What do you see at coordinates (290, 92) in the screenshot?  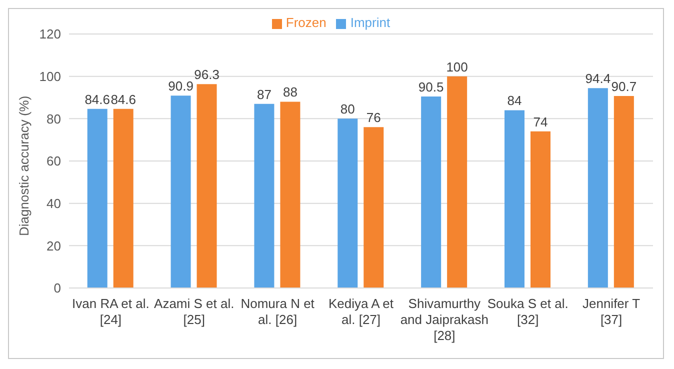 I see `data-label: 88` at bounding box center [290, 92].